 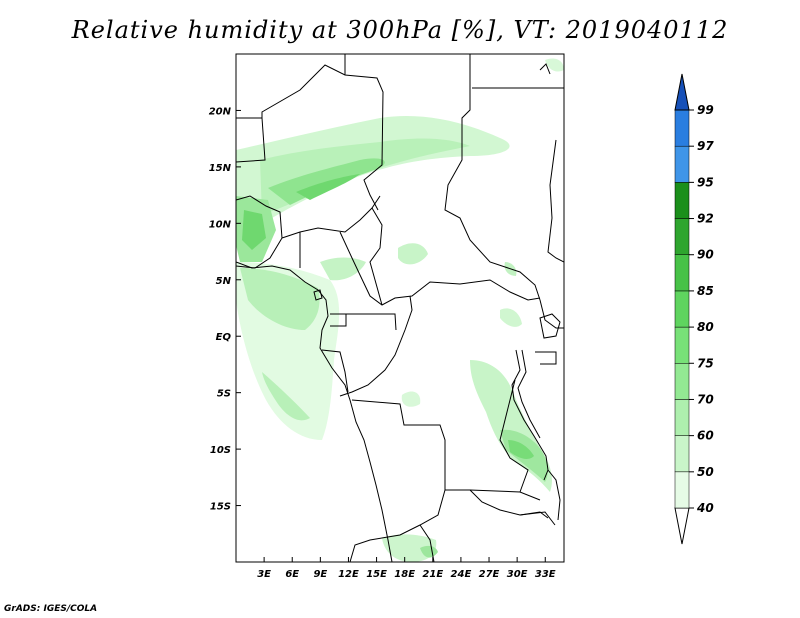 I want to click on lon-tick-label: 21E, so click(x=432, y=574).